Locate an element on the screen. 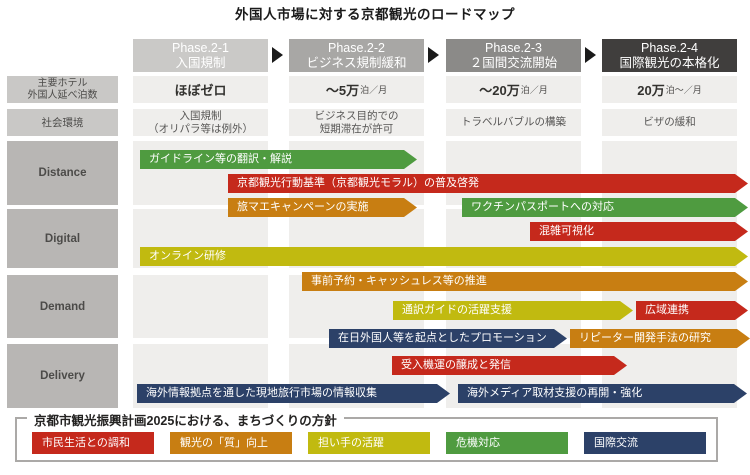 This screenshot has height=475, width=750. bar-tabi-mae-campaign: 旅マエキャンペーンの実施 is located at coordinates (322, 207).